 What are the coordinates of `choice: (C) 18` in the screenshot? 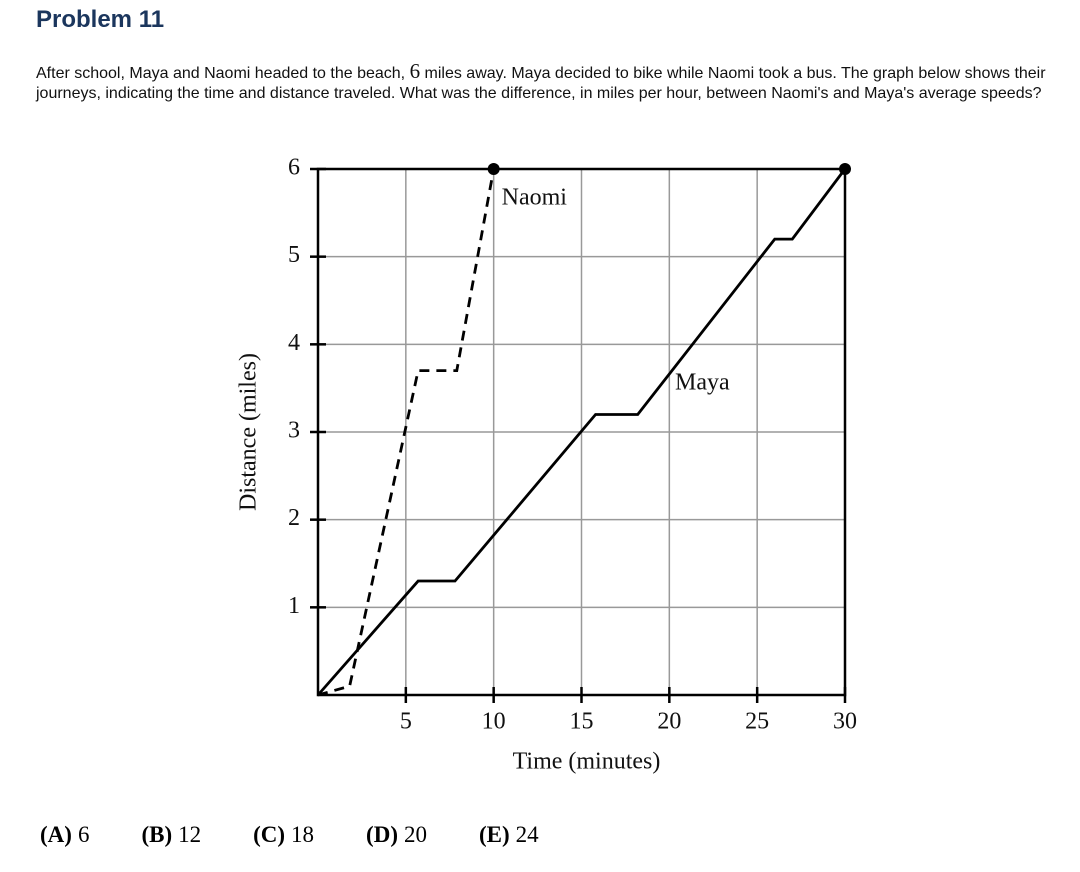 It's located at (283, 835).